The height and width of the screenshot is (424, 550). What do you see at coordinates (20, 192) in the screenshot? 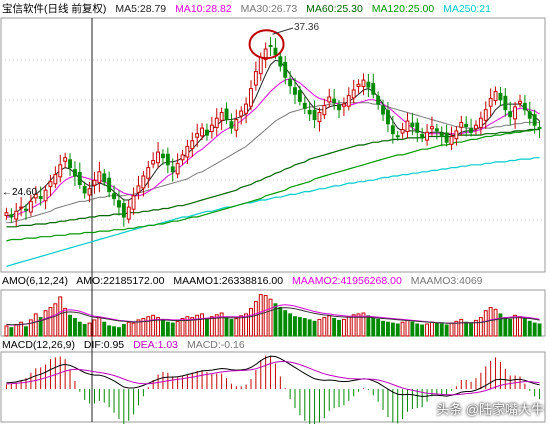
I see `low-price-label: ←24.60` at bounding box center [20, 192].